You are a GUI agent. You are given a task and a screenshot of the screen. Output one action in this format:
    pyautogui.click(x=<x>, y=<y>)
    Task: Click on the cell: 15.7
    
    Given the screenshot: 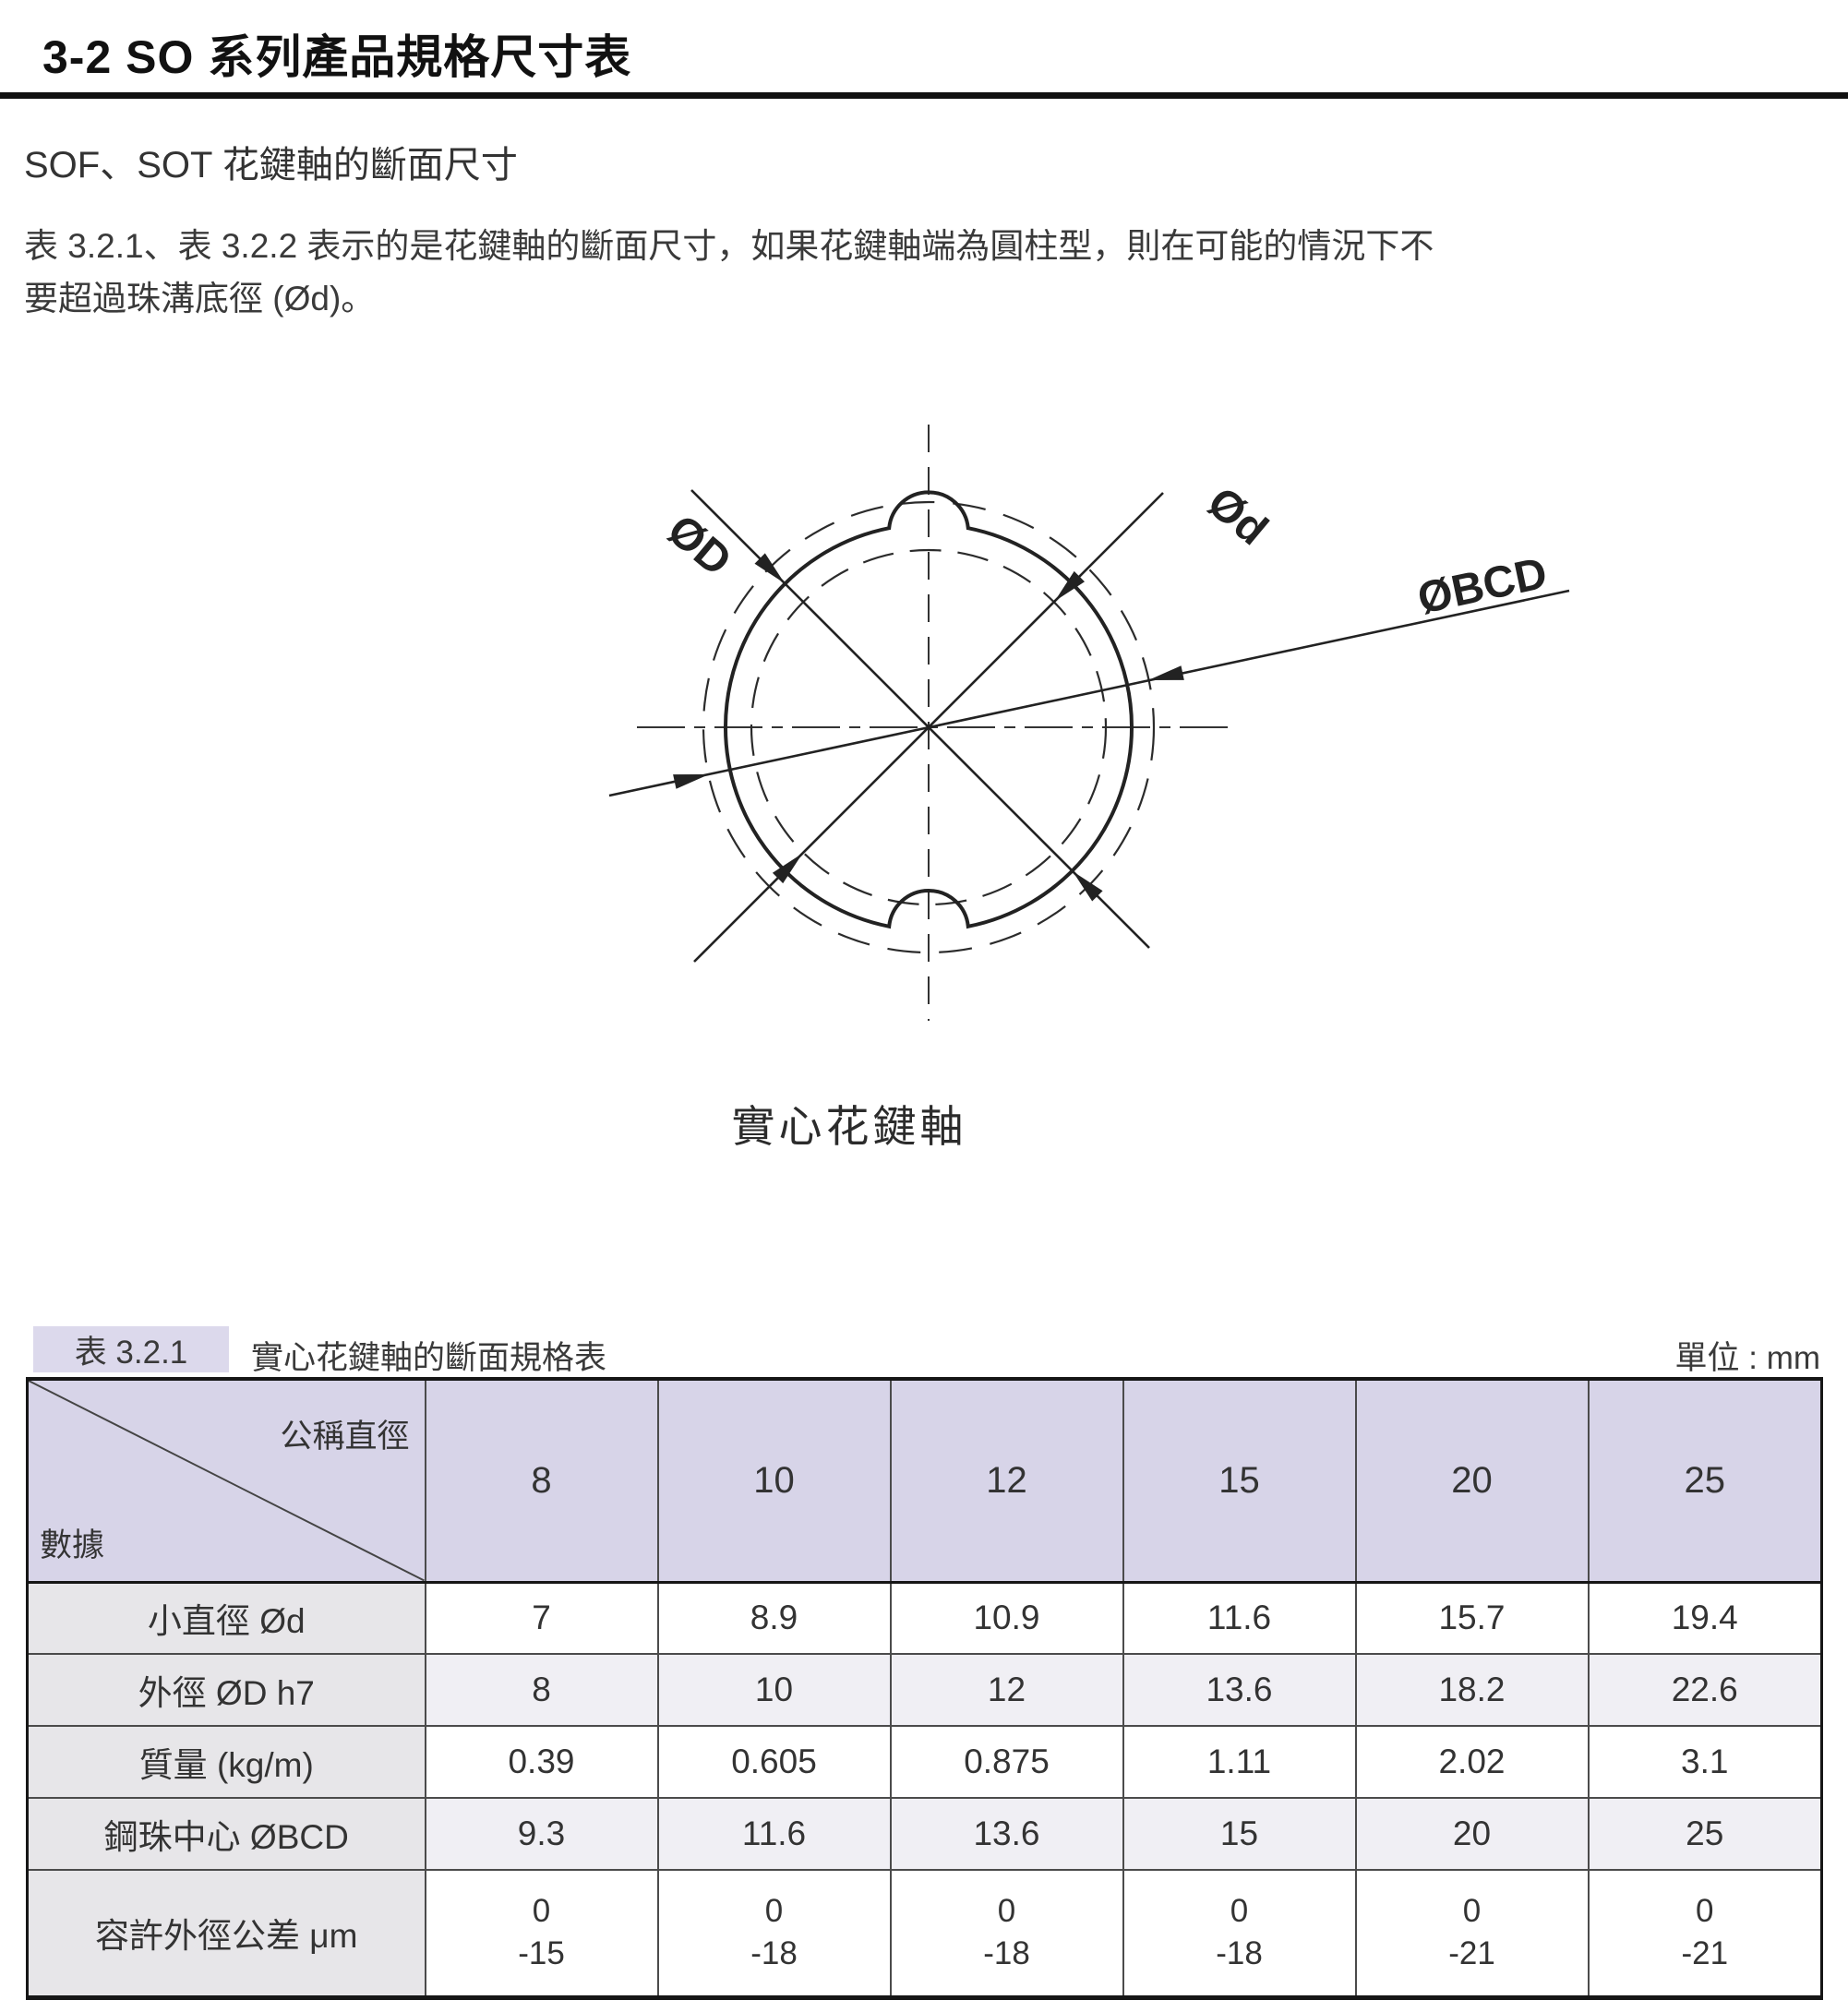 What is the action you would take?
    pyautogui.click(x=1472, y=1618)
    